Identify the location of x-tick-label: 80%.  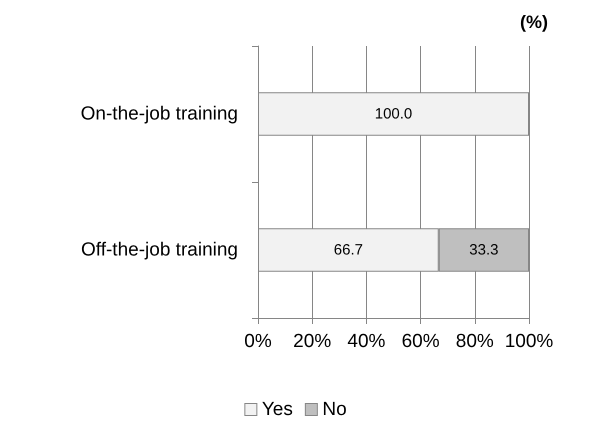
(475, 341).